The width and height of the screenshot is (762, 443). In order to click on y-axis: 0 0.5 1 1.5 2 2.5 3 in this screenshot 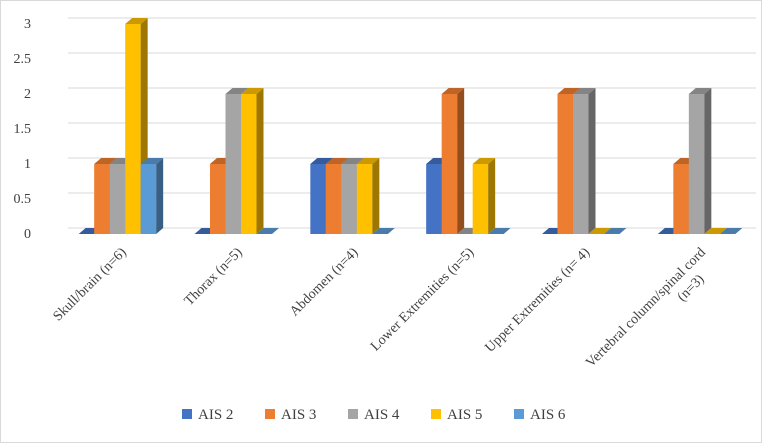, I will do `click(23, 129)`.